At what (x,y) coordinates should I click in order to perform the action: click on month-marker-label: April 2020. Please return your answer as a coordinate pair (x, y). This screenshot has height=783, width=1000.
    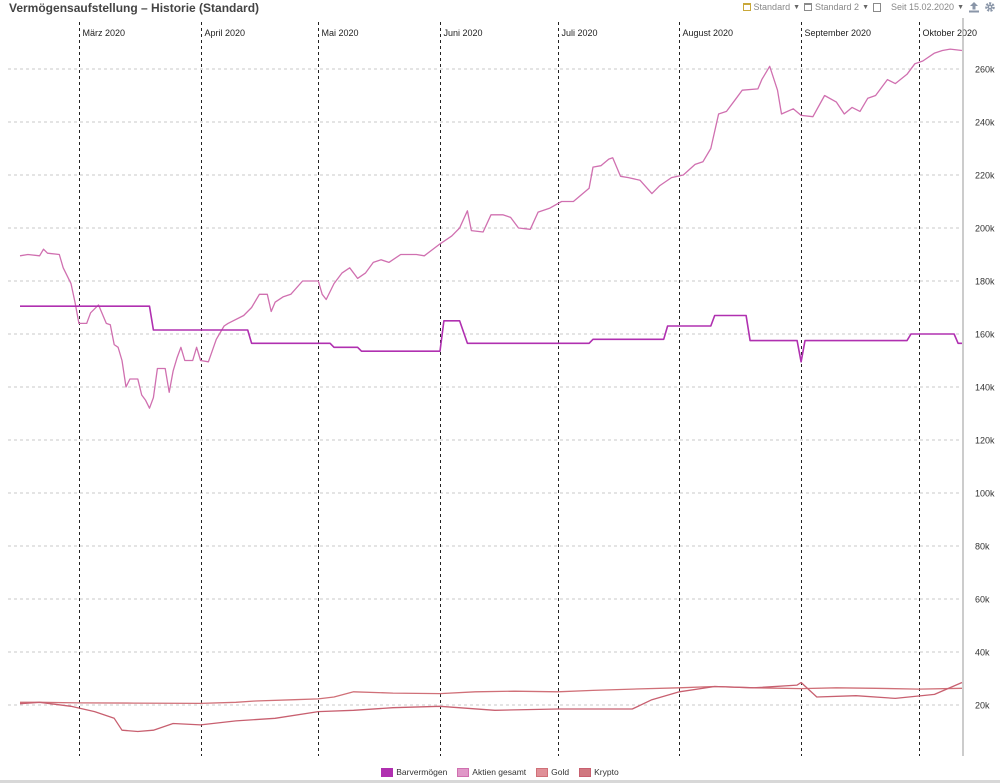
    Looking at the image, I should click on (225, 33).